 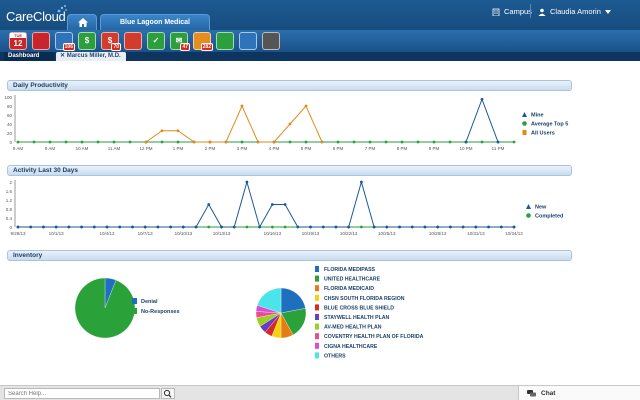 I want to click on panel-header-productivity: Daily Productivity, so click(x=289, y=85).